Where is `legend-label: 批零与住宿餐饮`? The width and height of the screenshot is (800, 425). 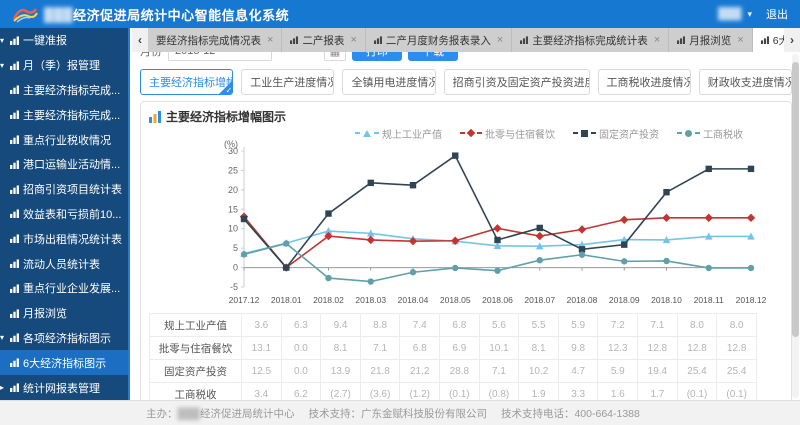
legend-label: 批零与住宿餐饮 is located at coordinates (520, 135).